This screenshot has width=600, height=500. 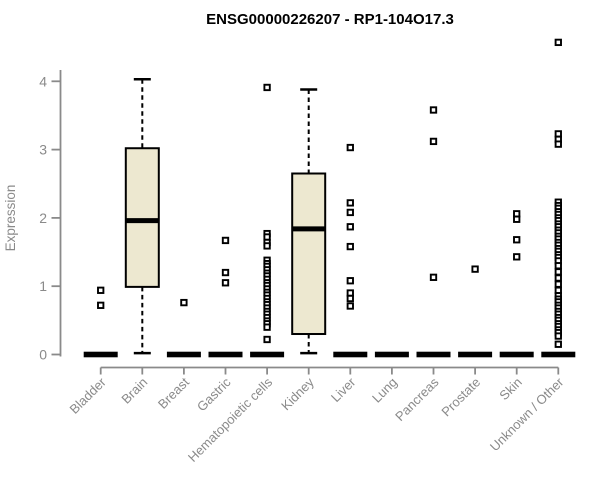 I want to click on y-tick-label: 2, so click(x=43, y=218).